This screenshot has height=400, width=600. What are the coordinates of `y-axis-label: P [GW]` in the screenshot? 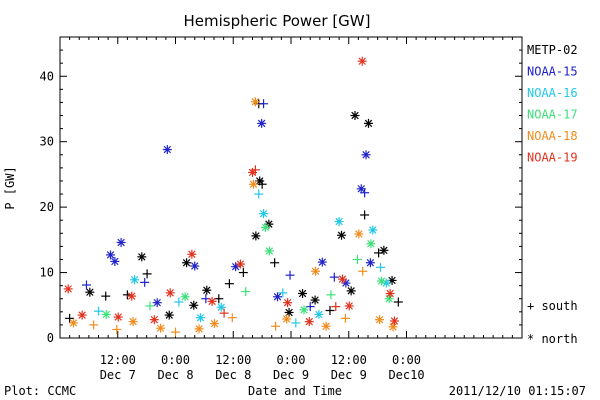 It's located at (10, 187).